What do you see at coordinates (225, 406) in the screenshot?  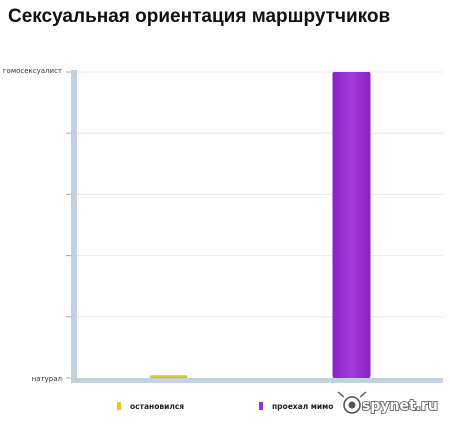 I see `legend: остановился проехал мимо` at bounding box center [225, 406].